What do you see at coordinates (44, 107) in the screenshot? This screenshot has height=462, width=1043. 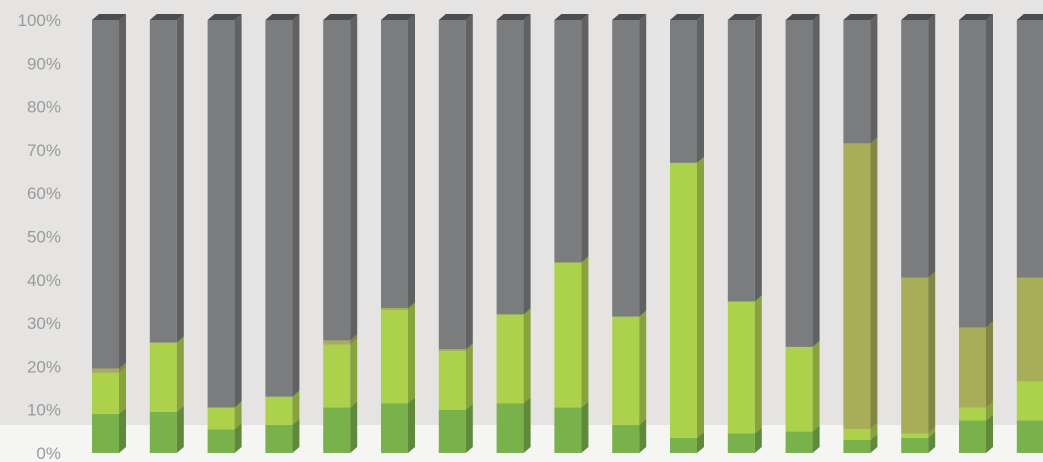 I see `y-tick-label: 80%` at bounding box center [44, 107].